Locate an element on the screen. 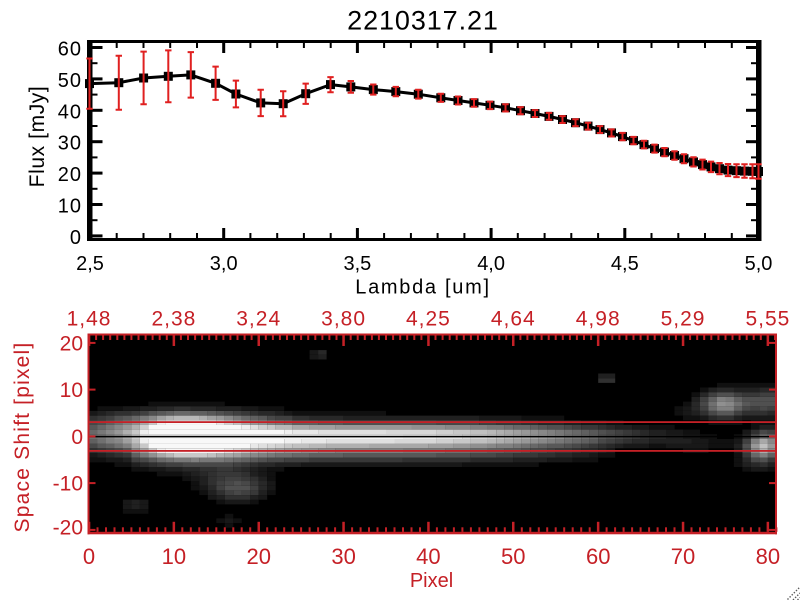  svg-text: 4,25 is located at coordinates (428, 319).